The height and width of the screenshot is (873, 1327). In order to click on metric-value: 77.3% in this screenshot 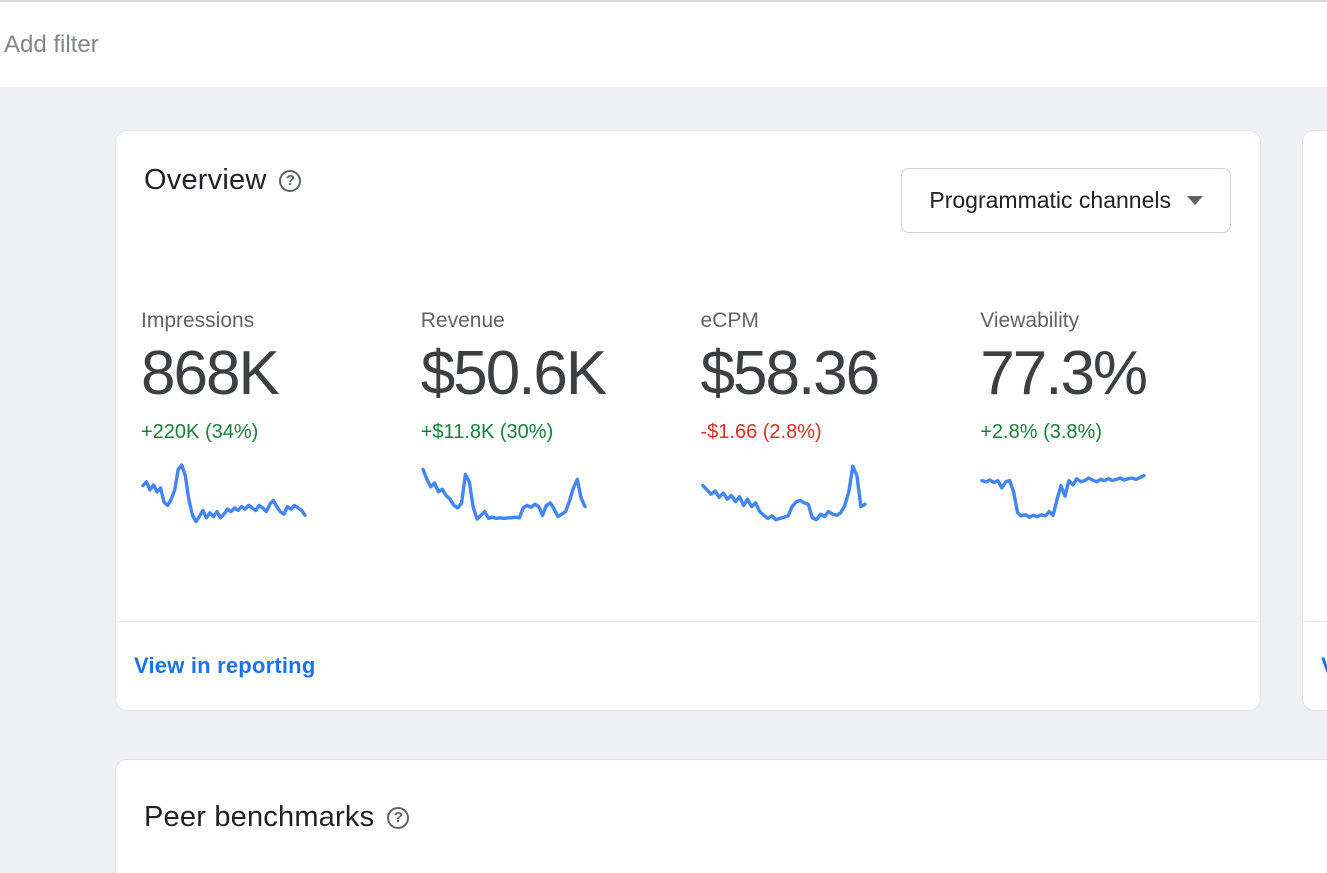, I will do `click(1064, 373)`.